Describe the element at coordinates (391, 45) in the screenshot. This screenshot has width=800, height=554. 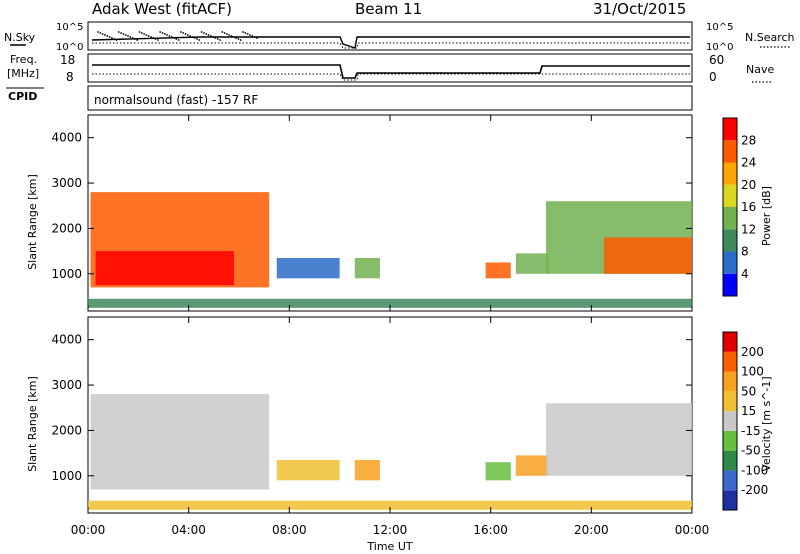
I see `noise-search-line` at that location.